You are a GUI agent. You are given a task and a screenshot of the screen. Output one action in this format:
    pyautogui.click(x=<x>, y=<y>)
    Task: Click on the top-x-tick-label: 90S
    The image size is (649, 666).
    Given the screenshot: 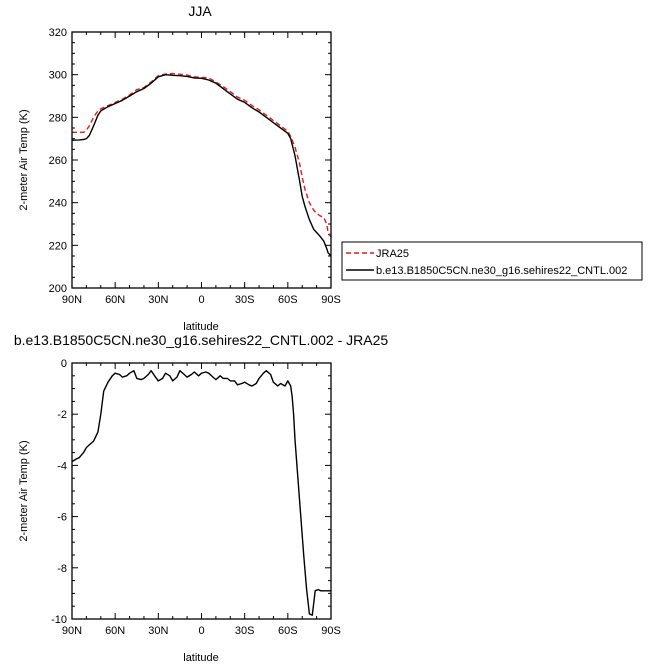 What is the action you would take?
    pyautogui.click(x=331, y=300)
    